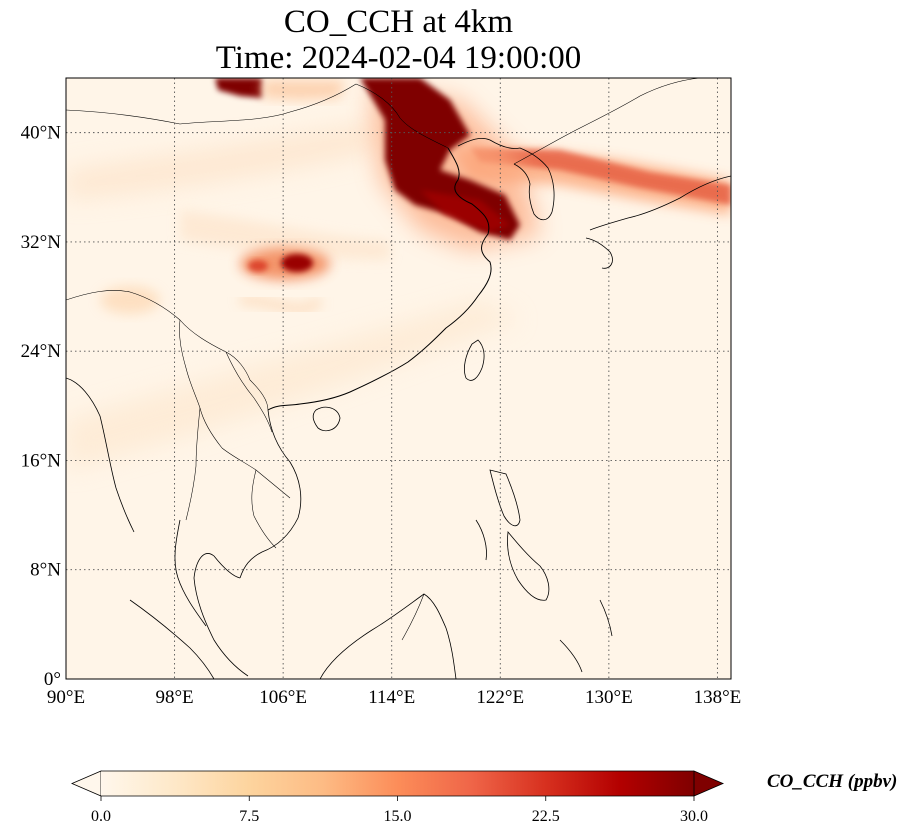 This screenshot has height=836, width=921. What do you see at coordinates (130, 300) in the screenshot?
I see `haze-himalaya` at bounding box center [130, 300].